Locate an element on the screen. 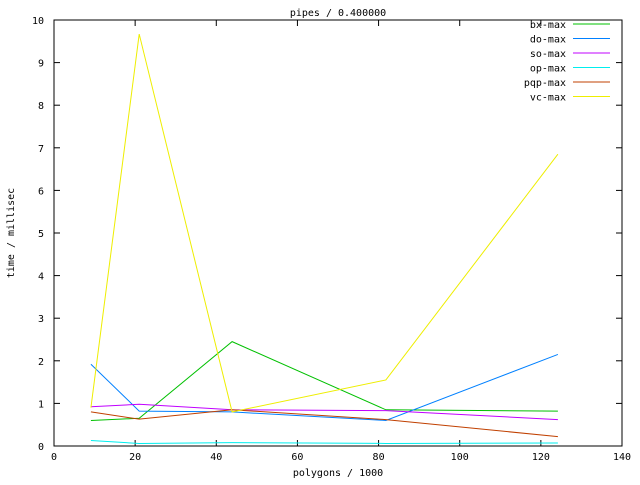  y-tick-label: 2 is located at coordinates (41, 362).